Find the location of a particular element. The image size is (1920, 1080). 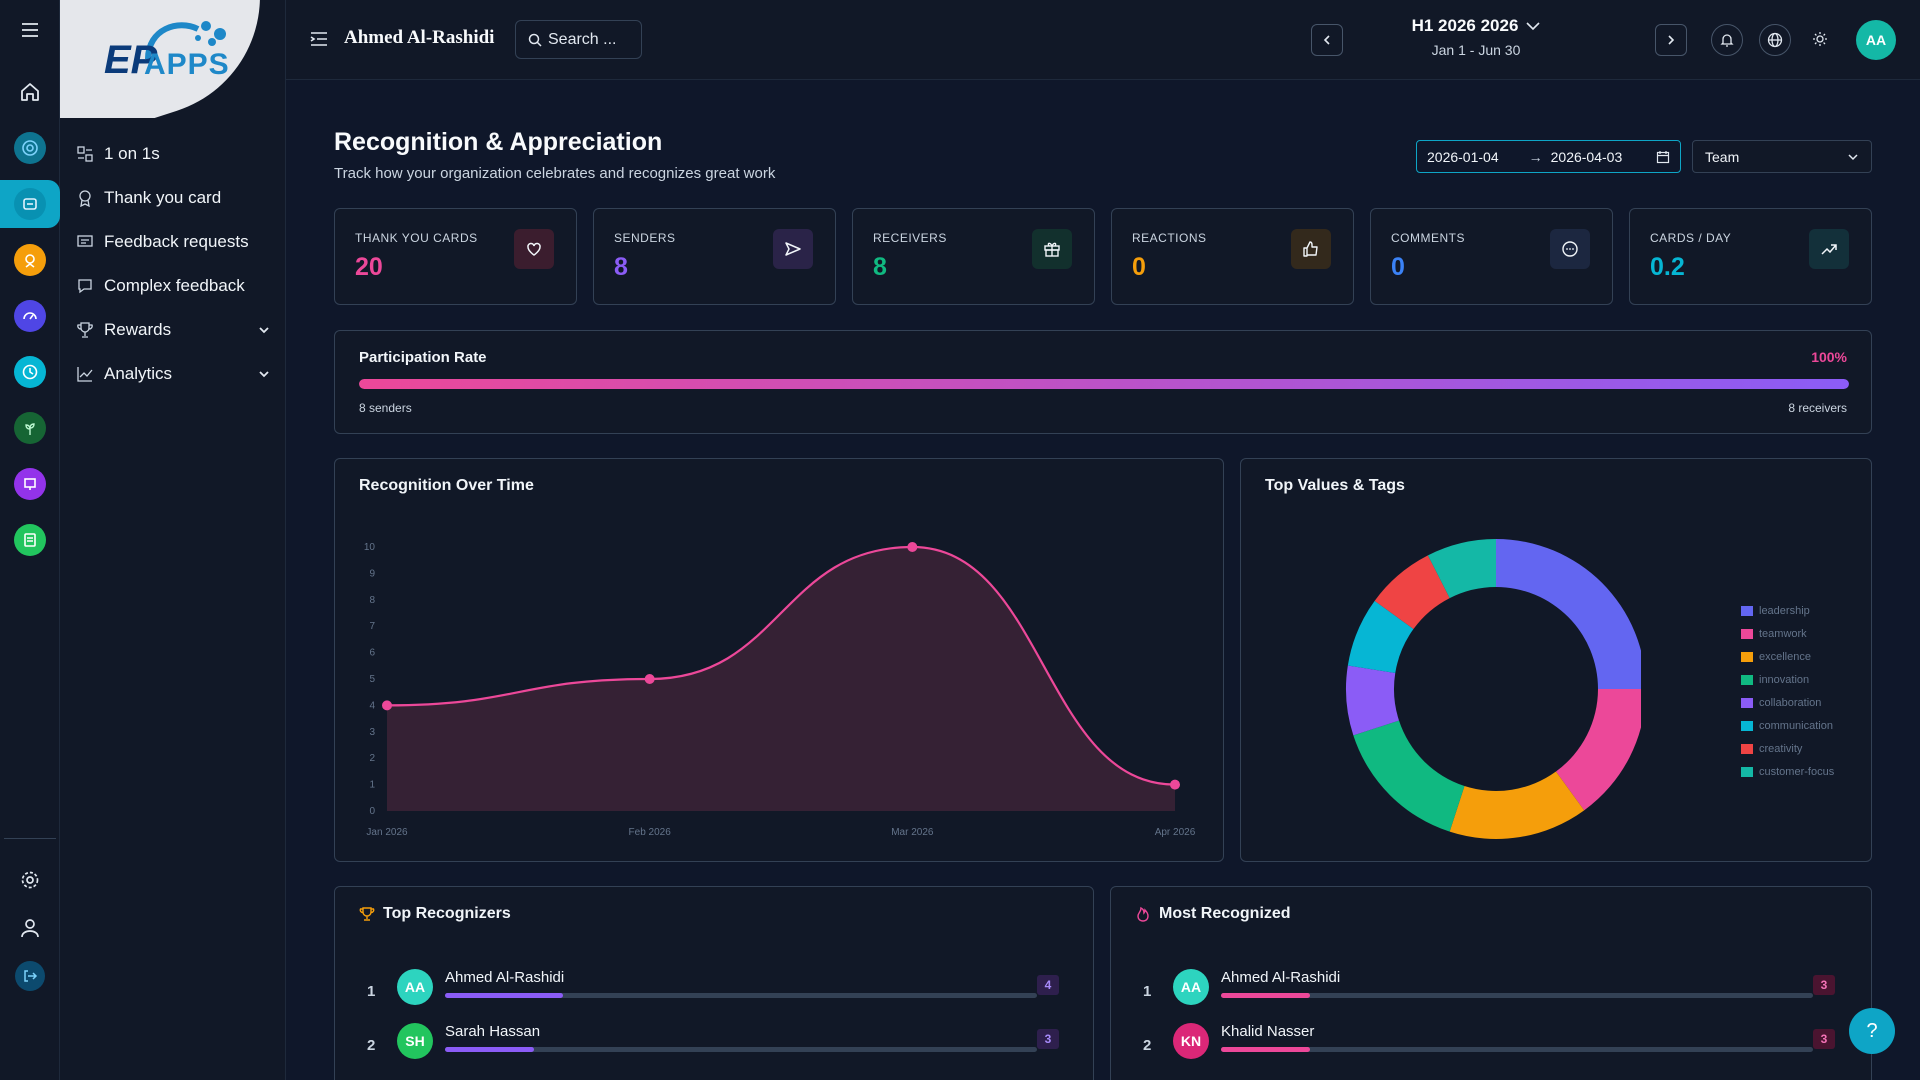

legend-item-communication: communication is located at coordinates (1787, 725).